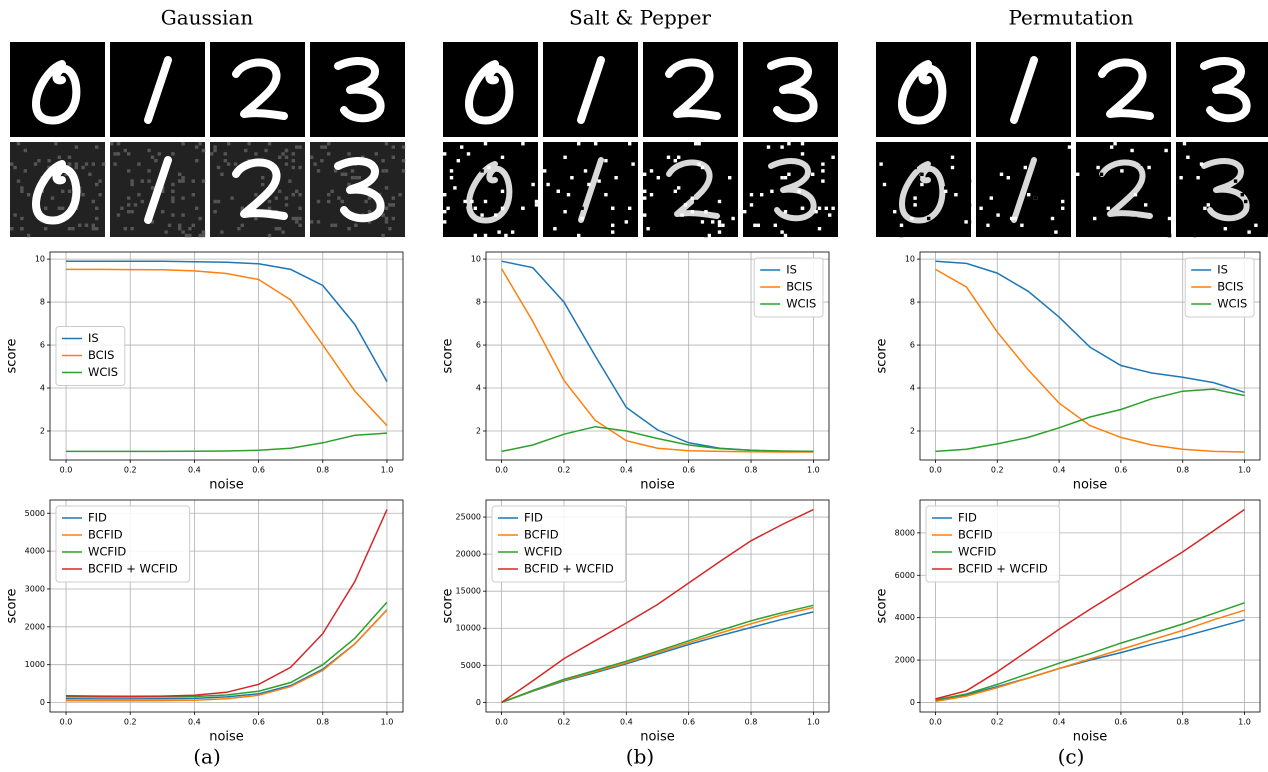 The width and height of the screenshot is (1268, 772). What do you see at coordinates (788, 287) in the screenshot?
I see `legend-box` at bounding box center [788, 287].